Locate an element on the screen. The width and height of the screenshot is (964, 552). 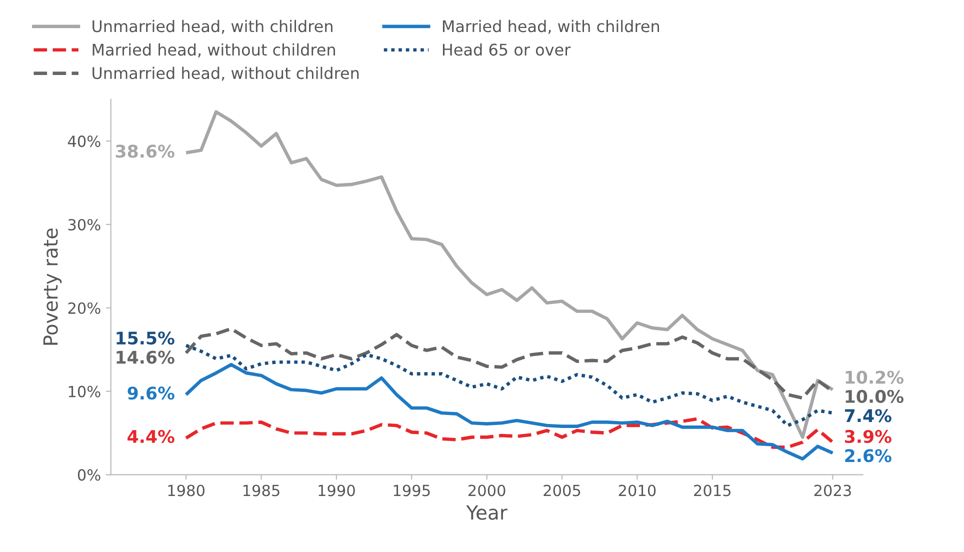
data-label: 7.4% is located at coordinates (868, 415).